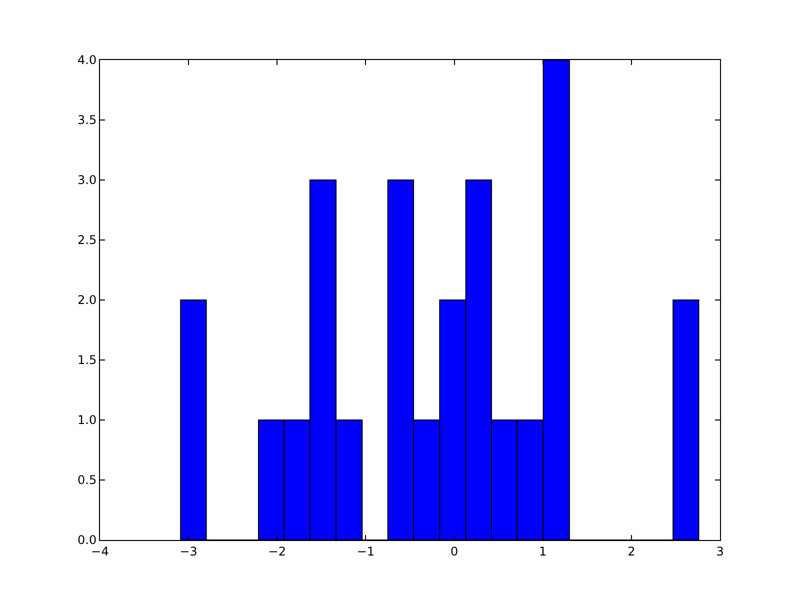  Describe the element at coordinates (543, 551) in the screenshot. I see `x-tick-label: 1` at that location.